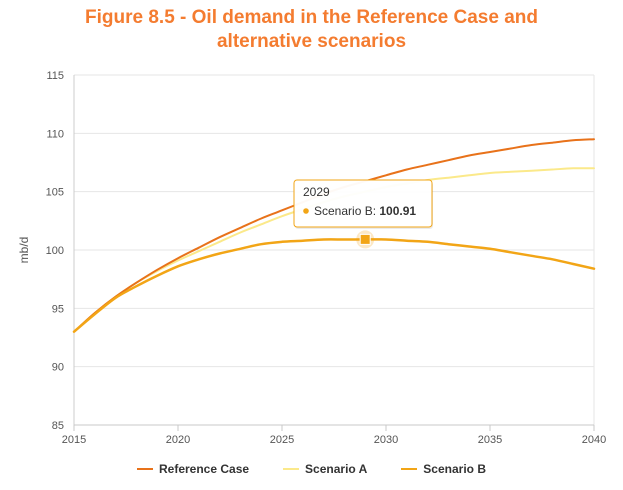 Image resolution: width=623 pixels, height=490 pixels. I want to click on x-tick-label: 2025, so click(282, 440).